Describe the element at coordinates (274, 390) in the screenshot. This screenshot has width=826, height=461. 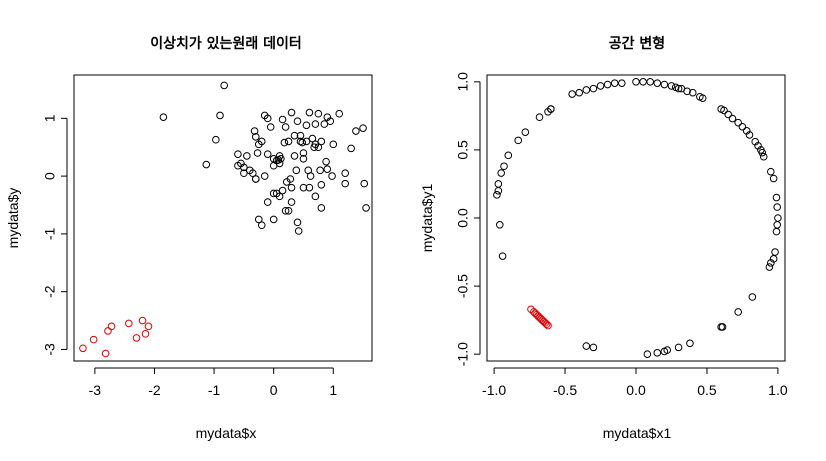
I see `x-tick-label: 0` at that location.